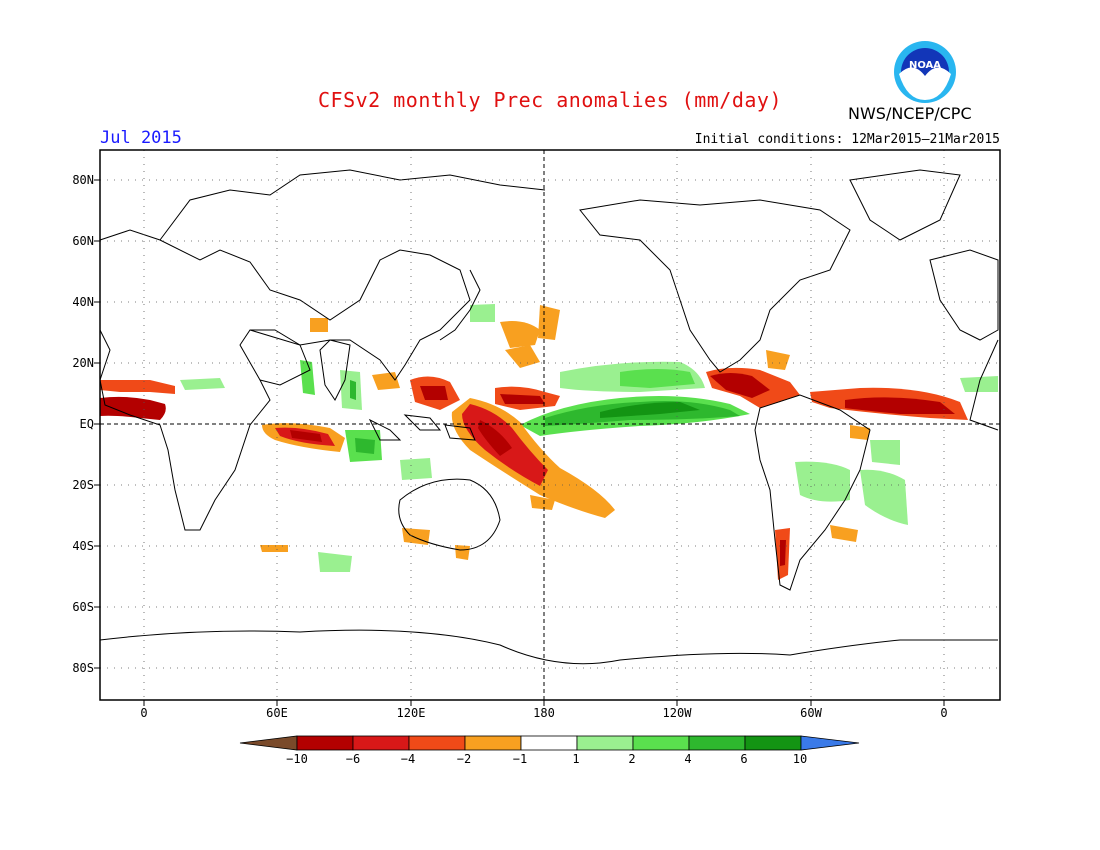 The image size is (1100, 850). What do you see at coordinates (632, 759) in the screenshot?
I see `colorbar-label: 2` at bounding box center [632, 759].